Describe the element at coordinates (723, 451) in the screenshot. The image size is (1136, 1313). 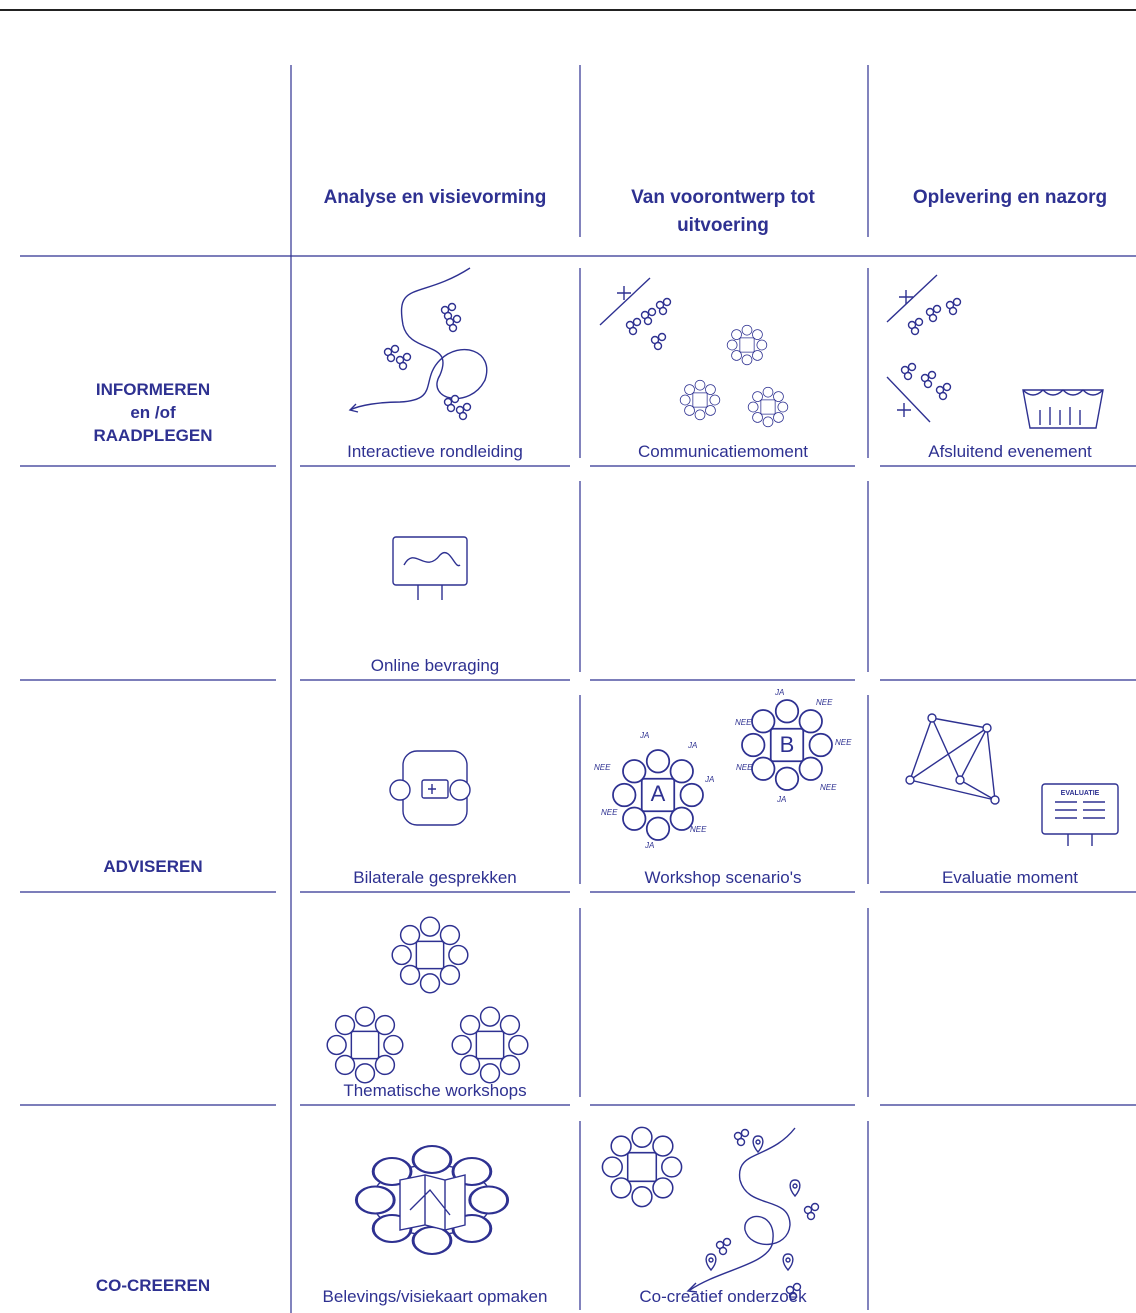
I see `cell-label: Communicatiemoment` at that location.